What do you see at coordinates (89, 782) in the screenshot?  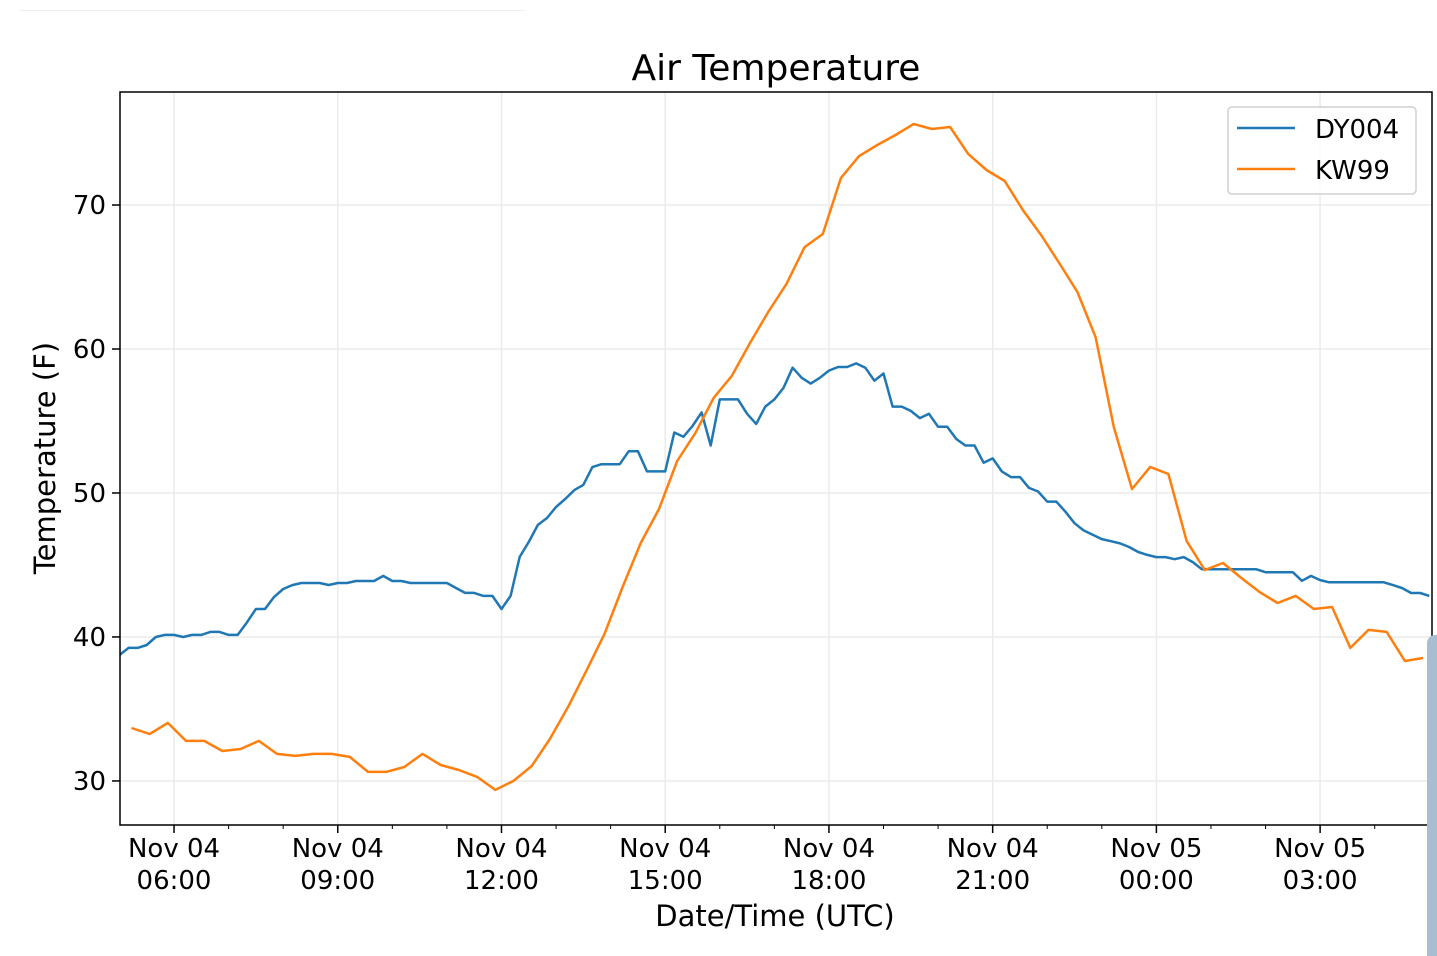 I see `y-tick-label: 30` at bounding box center [89, 782].